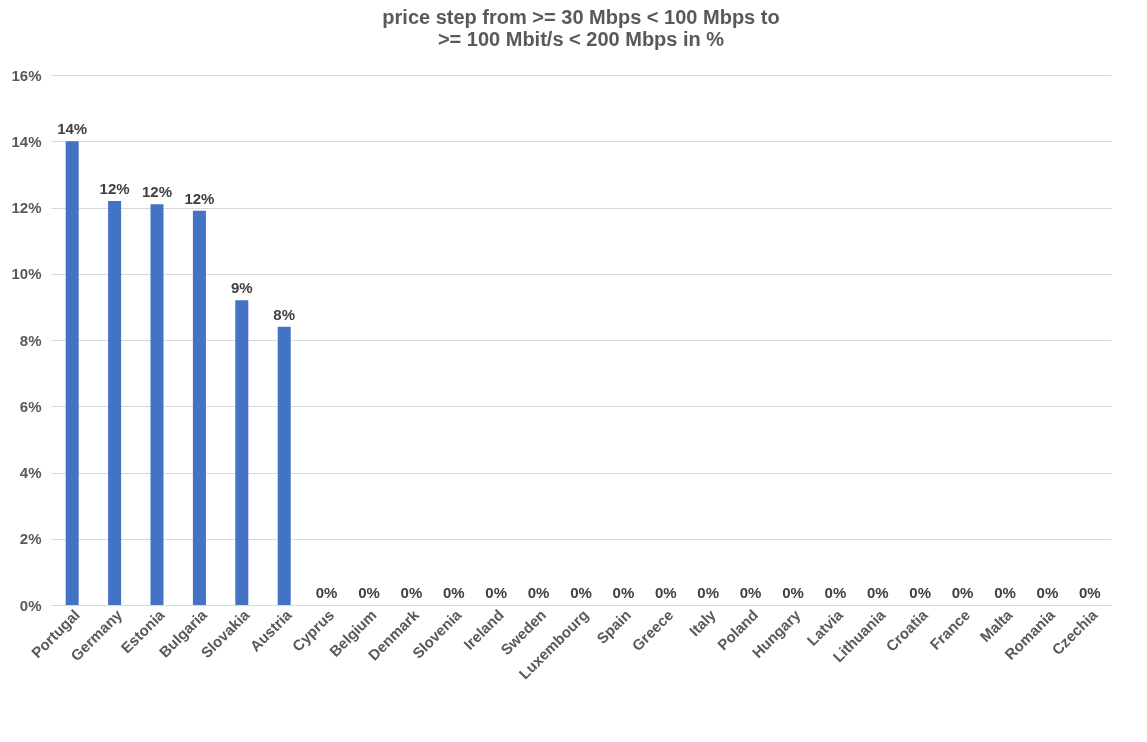  What do you see at coordinates (26, 75) in the screenshot?
I see `y-tick-label: 16%` at bounding box center [26, 75].